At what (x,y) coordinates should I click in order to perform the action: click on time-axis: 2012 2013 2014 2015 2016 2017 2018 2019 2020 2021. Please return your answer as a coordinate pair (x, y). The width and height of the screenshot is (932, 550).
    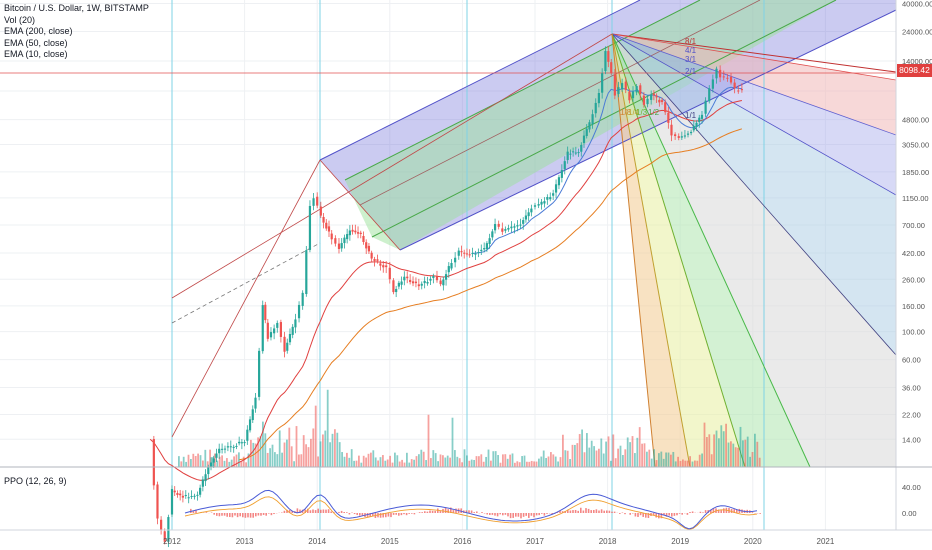
    Looking at the image, I should click on (499, 541).